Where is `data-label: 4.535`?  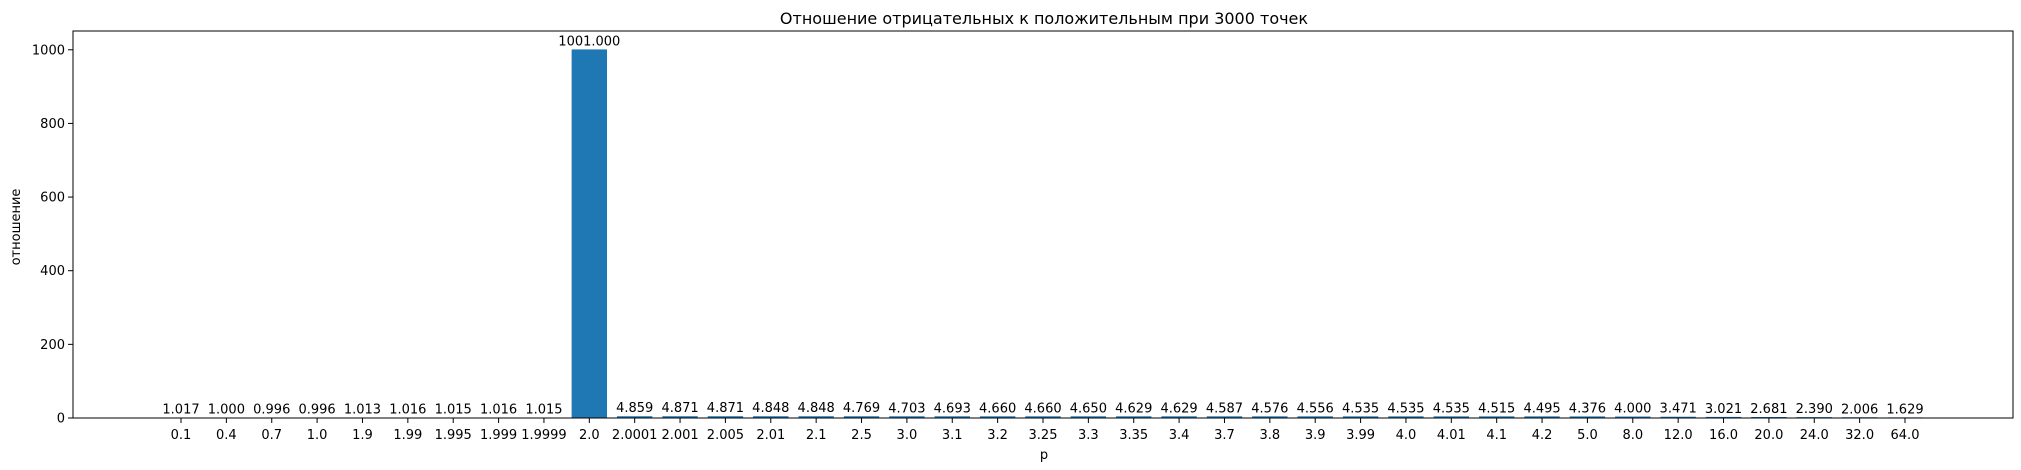 data-label: 4.535 is located at coordinates (1451, 408).